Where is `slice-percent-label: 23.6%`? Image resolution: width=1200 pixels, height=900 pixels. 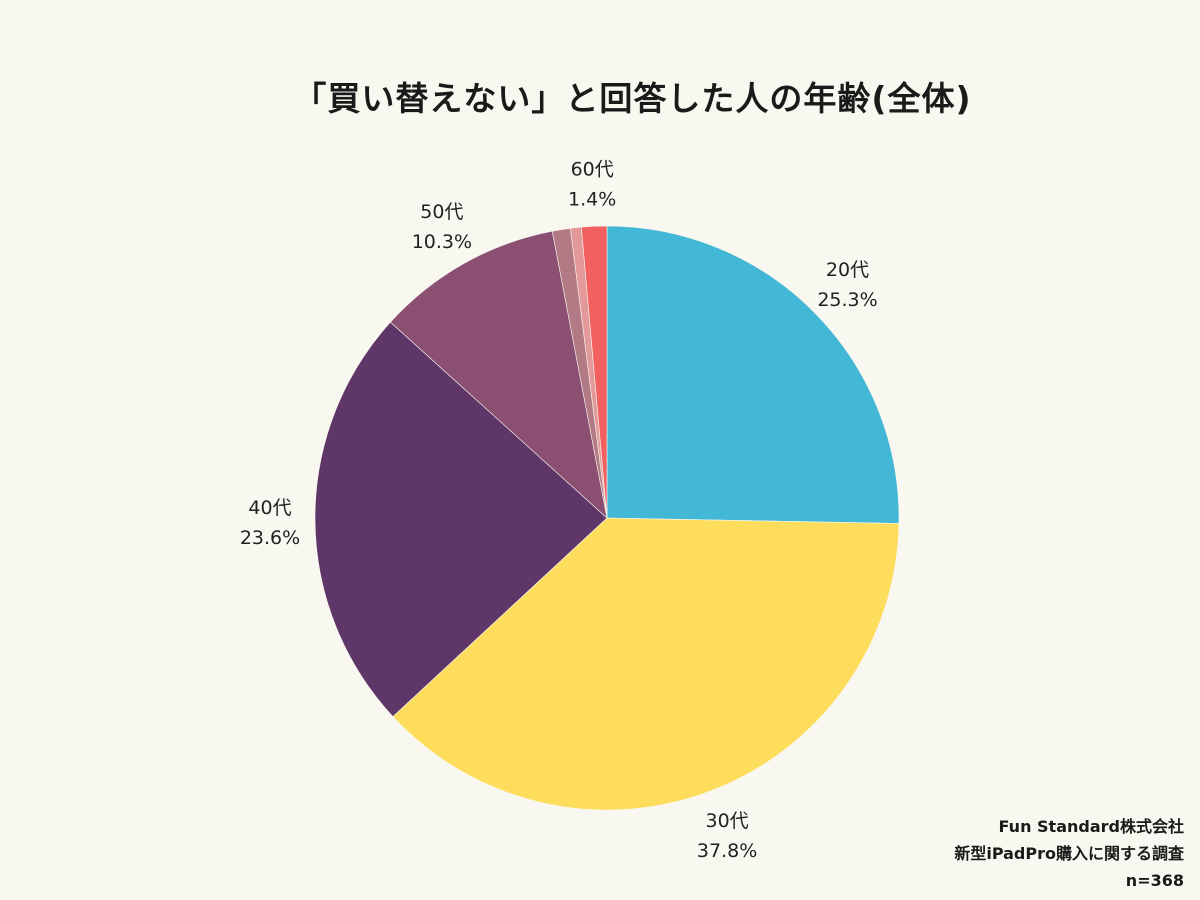 slice-percent-label: 23.6% is located at coordinates (270, 538).